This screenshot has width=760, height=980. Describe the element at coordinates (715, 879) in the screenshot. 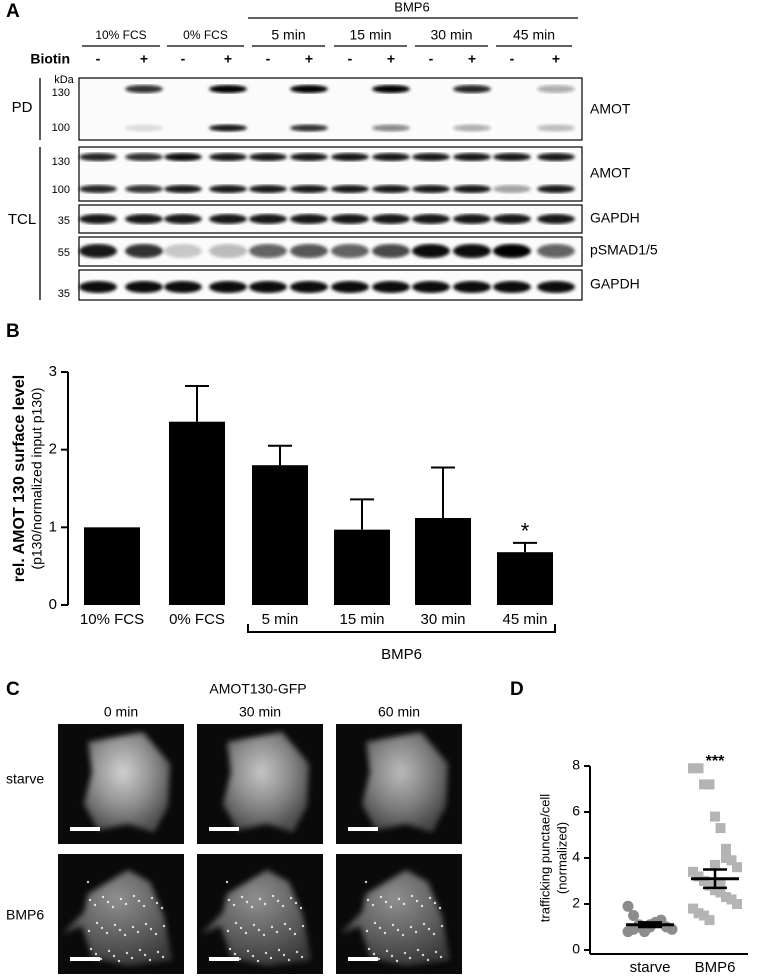

I see `error-bar` at that location.